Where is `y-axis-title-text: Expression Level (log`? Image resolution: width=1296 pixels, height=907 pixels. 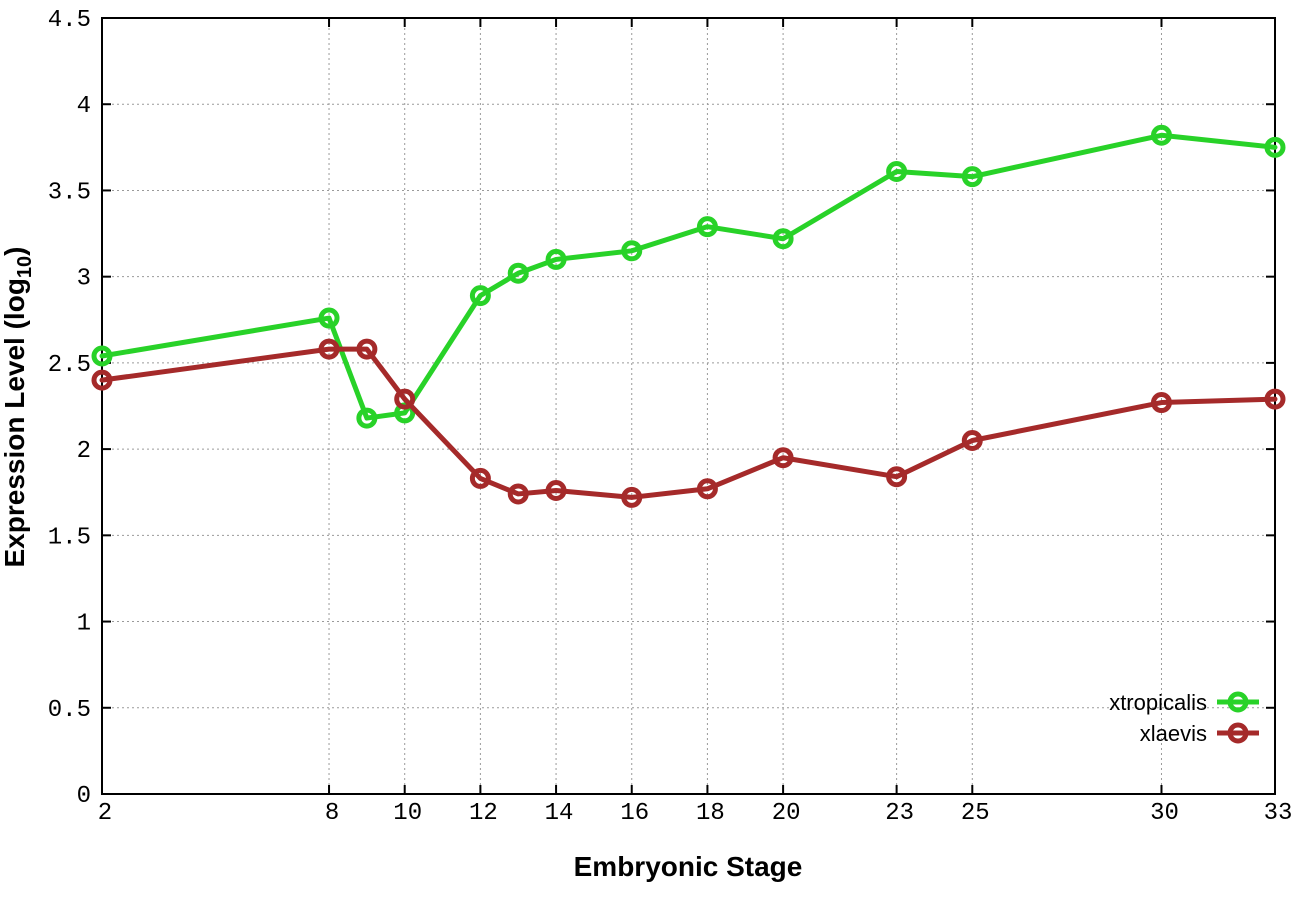
y-axis-title-text: Expression Level (log is located at coordinates (15, 422).